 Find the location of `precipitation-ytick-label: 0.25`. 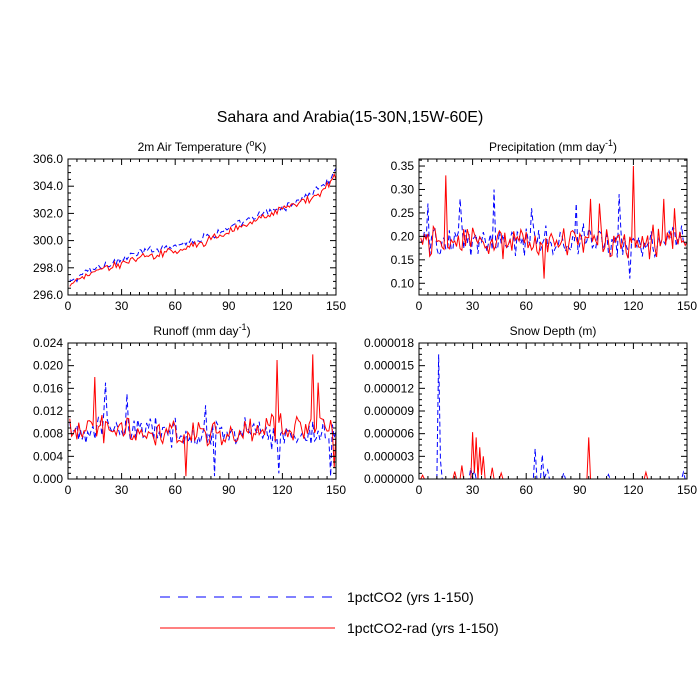

precipitation-ytick-label: 0.25 is located at coordinates (403, 213).